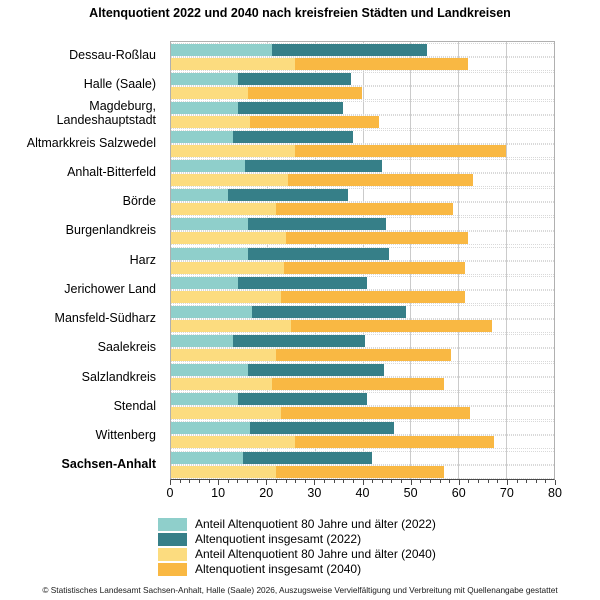  Describe the element at coordinates (278, 539) in the screenshot. I see `legend-label: Altenquotient insgesamt (2022)` at that location.